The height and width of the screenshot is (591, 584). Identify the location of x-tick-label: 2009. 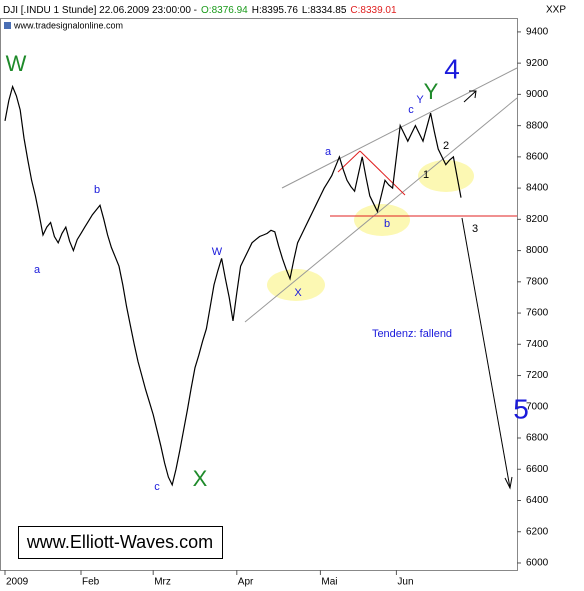
(17, 582).